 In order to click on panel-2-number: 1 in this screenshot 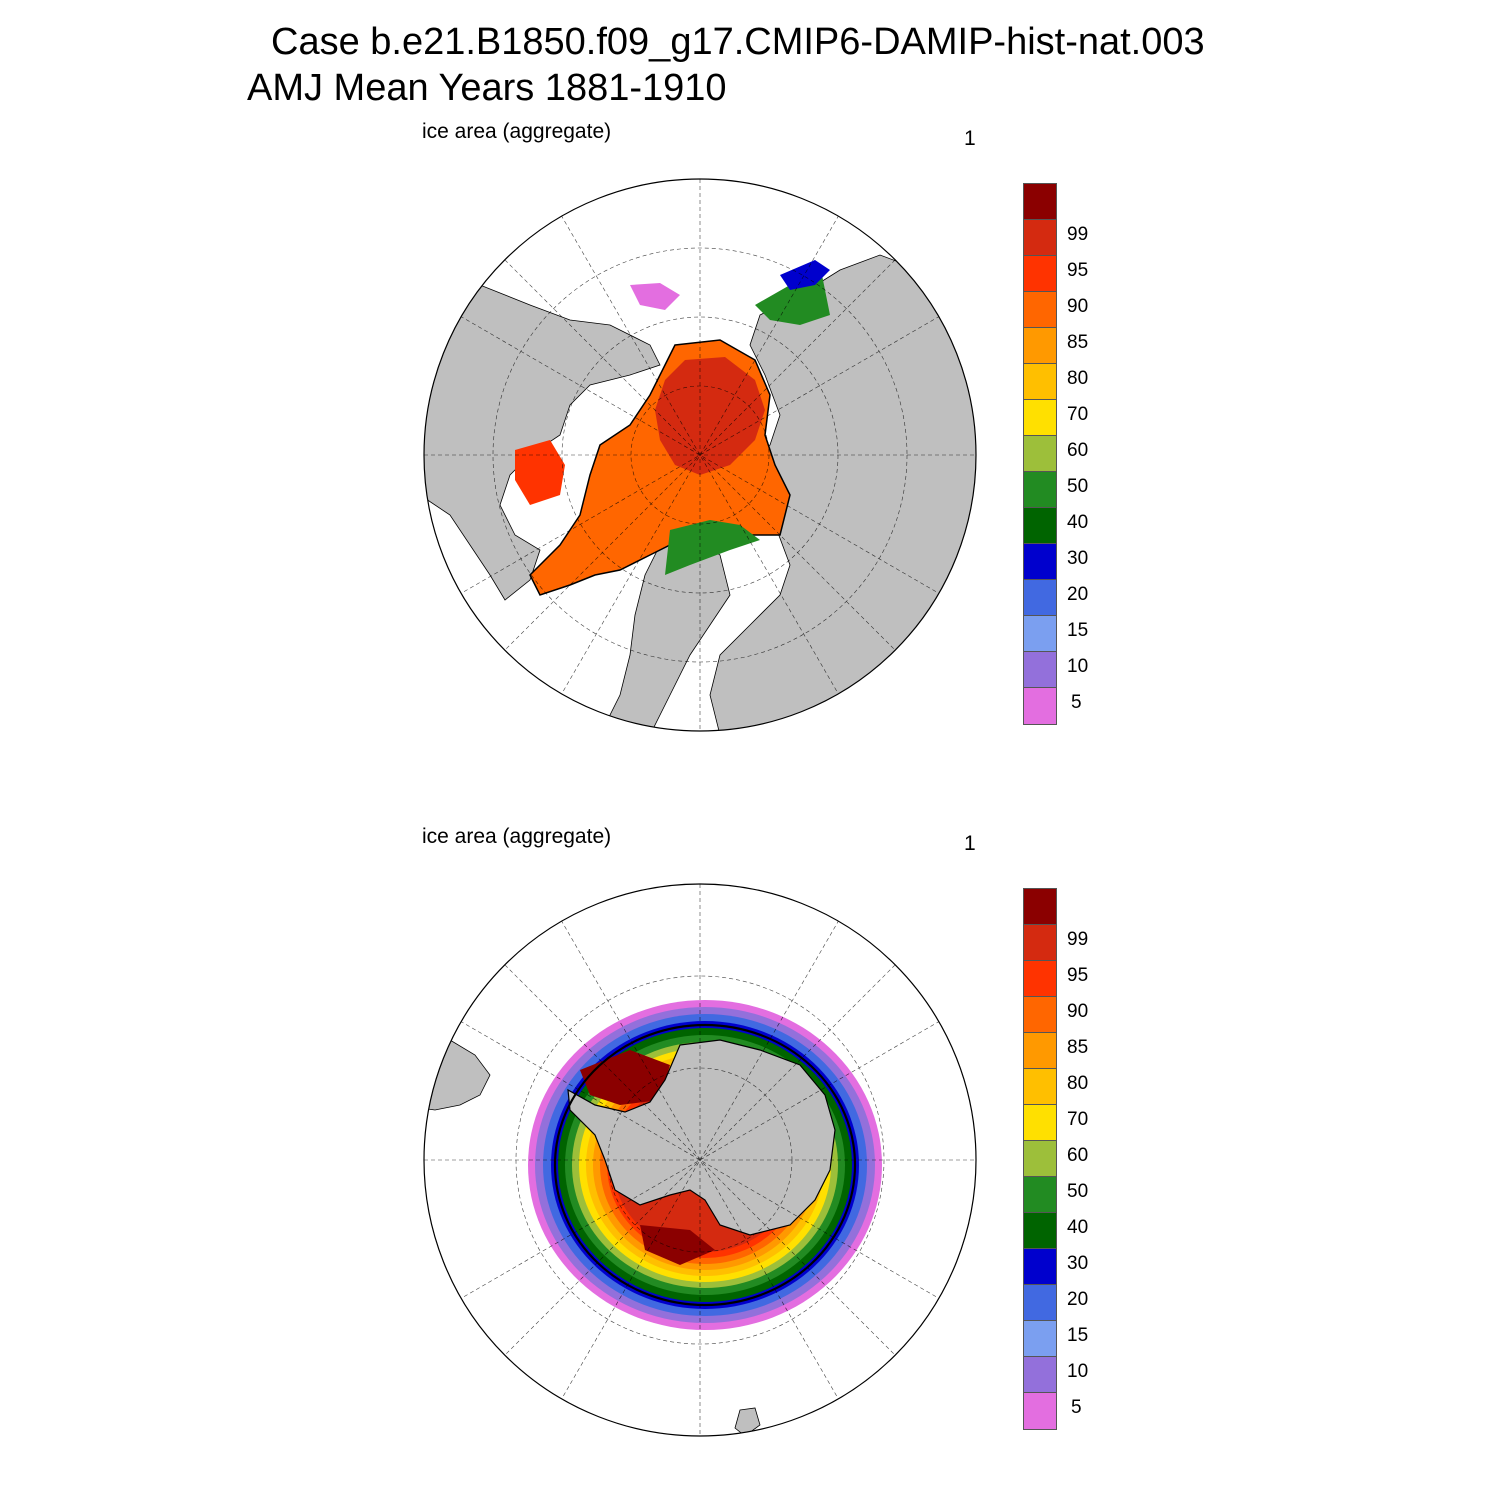, I will do `click(970, 843)`.